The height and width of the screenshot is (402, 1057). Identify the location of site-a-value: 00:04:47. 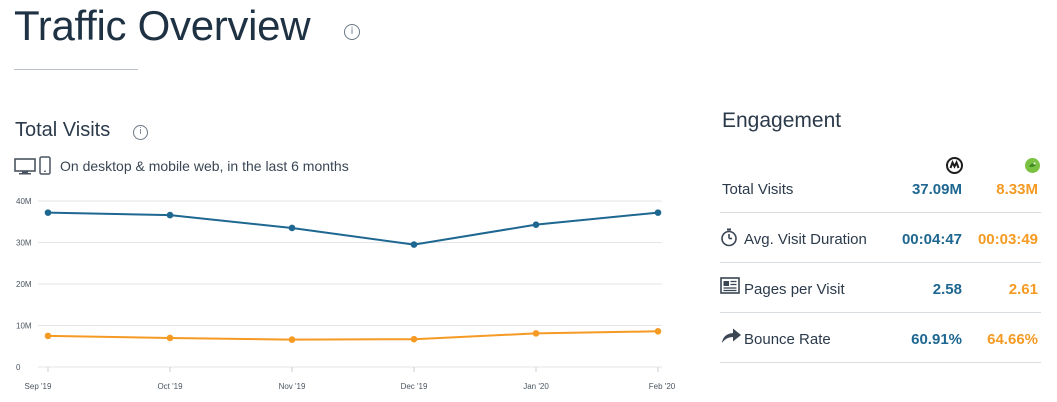
(931, 239).